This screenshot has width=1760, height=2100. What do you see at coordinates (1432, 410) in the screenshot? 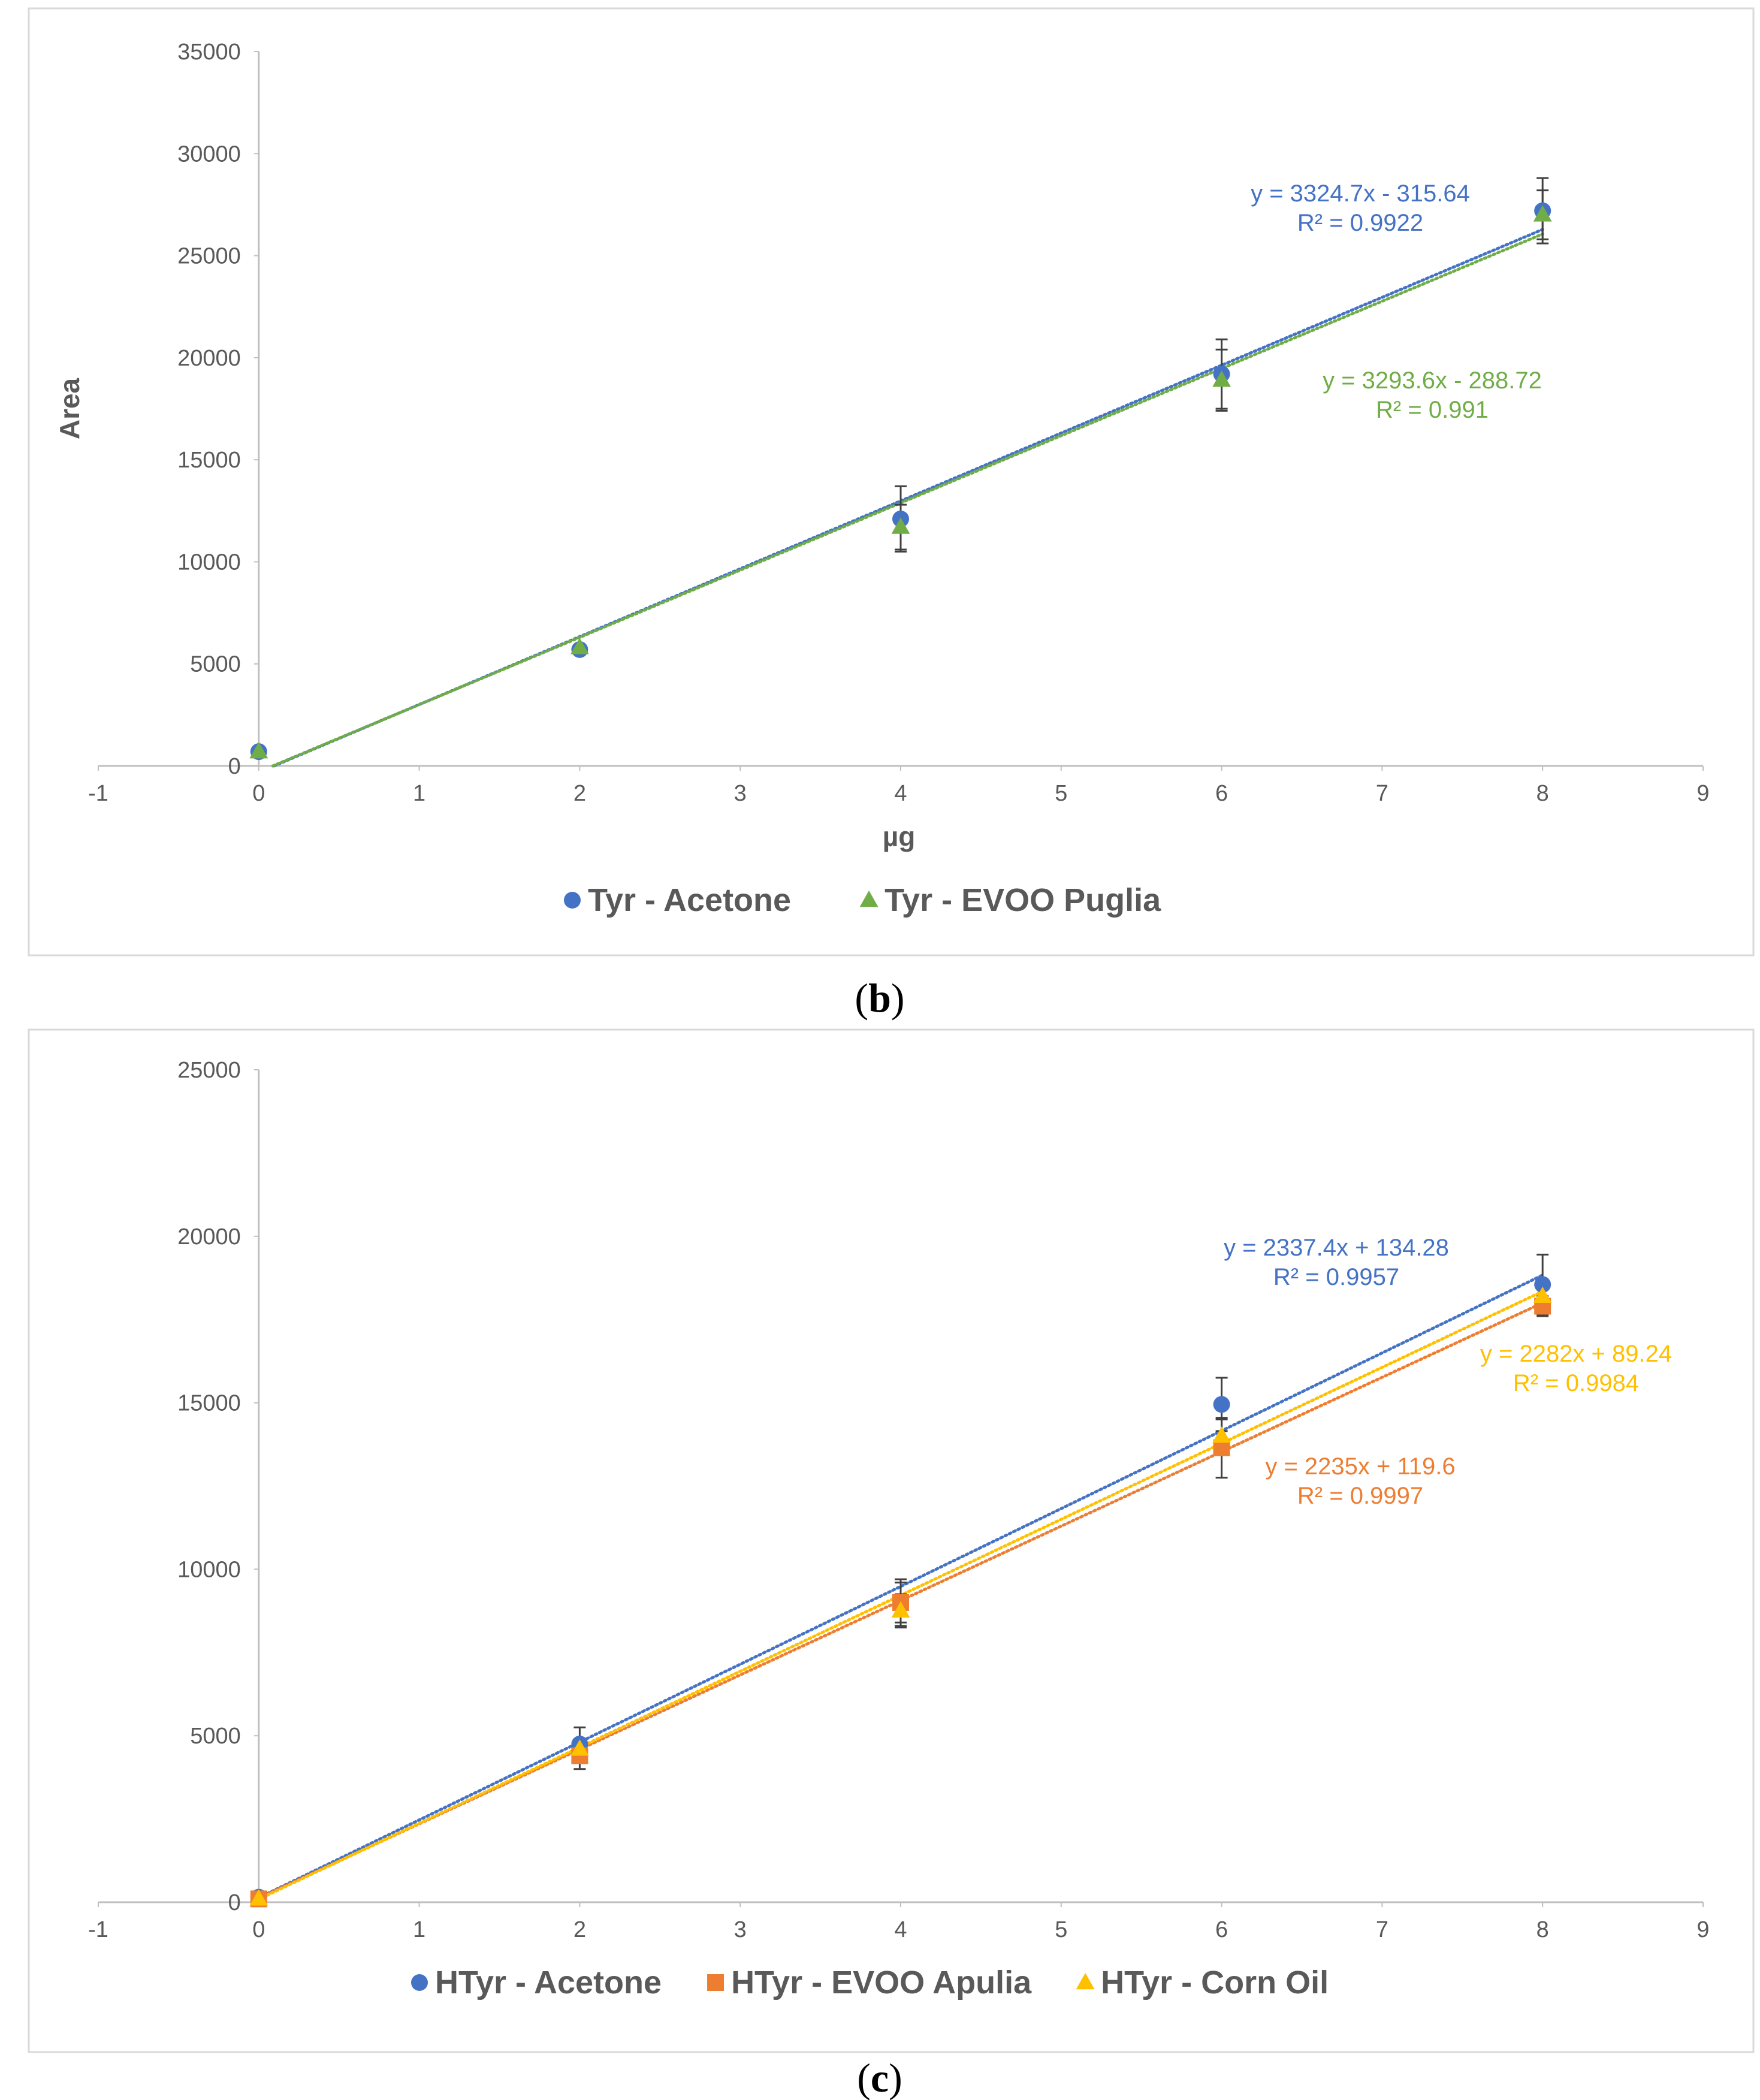
I see `trendline-r2: R² = 0.991` at bounding box center [1432, 410].